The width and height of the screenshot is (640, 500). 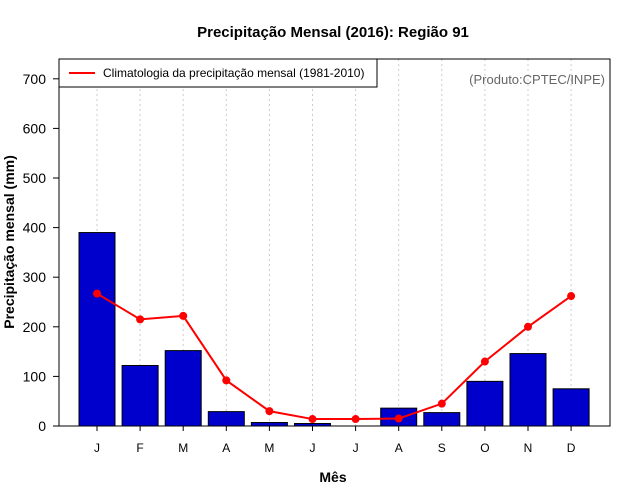 What do you see at coordinates (484, 448) in the screenshot?
I see `x-tick-label-9: O` at bounding box center [484, 448].